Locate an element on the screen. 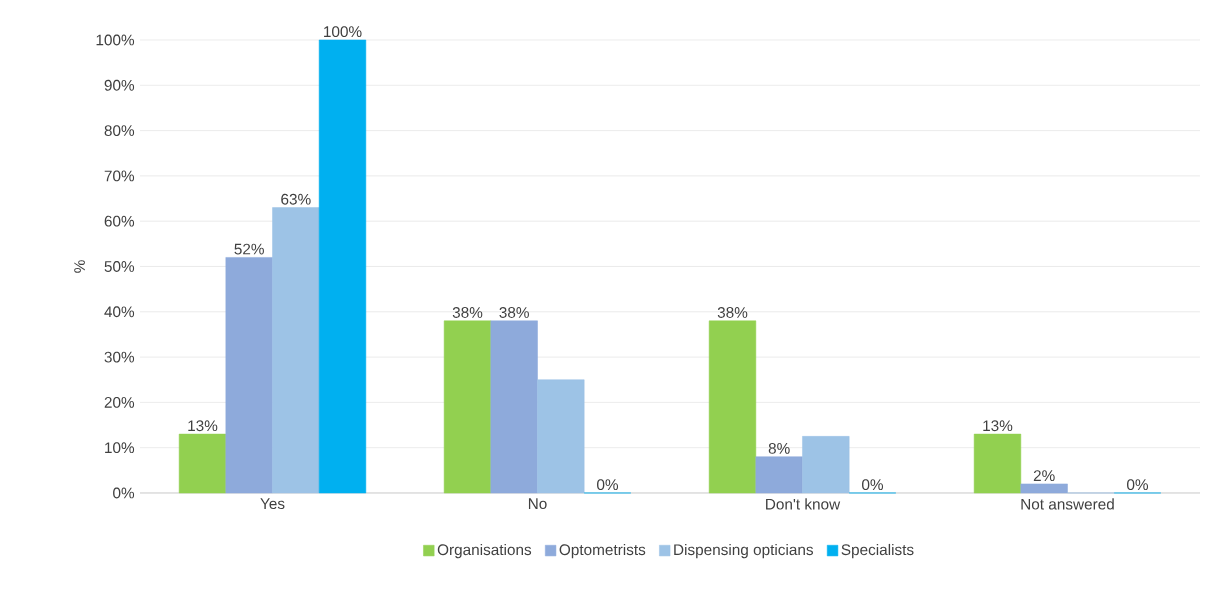  data-label: 63% is located at coordinates (296, 199).